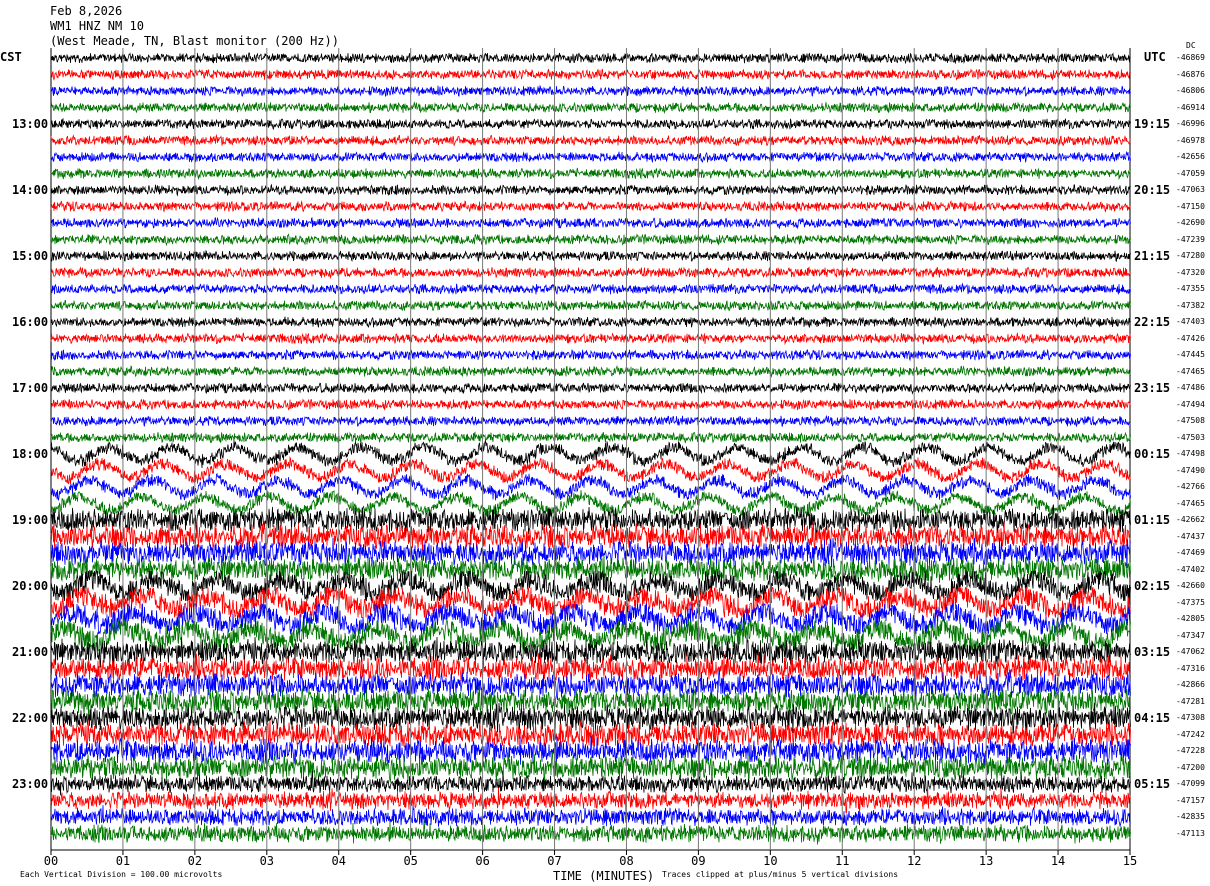  What do you see at coordinates (1190, 255) in the screenshot?
I see `dc-value: -47280` at bounding box center [1190, 255].